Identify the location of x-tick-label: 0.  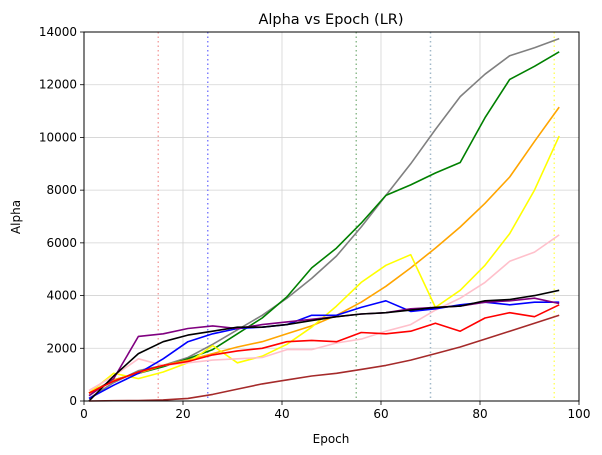
(84, 414).